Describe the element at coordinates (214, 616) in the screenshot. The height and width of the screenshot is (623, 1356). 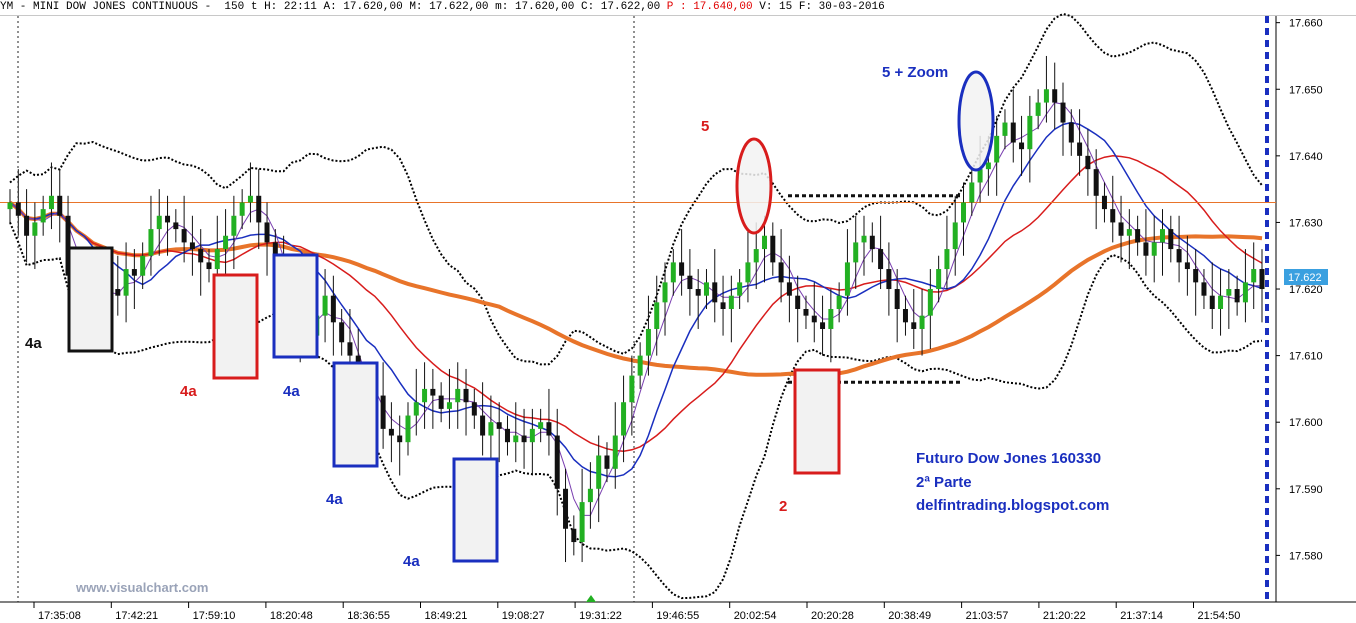
I see `x-tick-label: 17:59:10` at that location.